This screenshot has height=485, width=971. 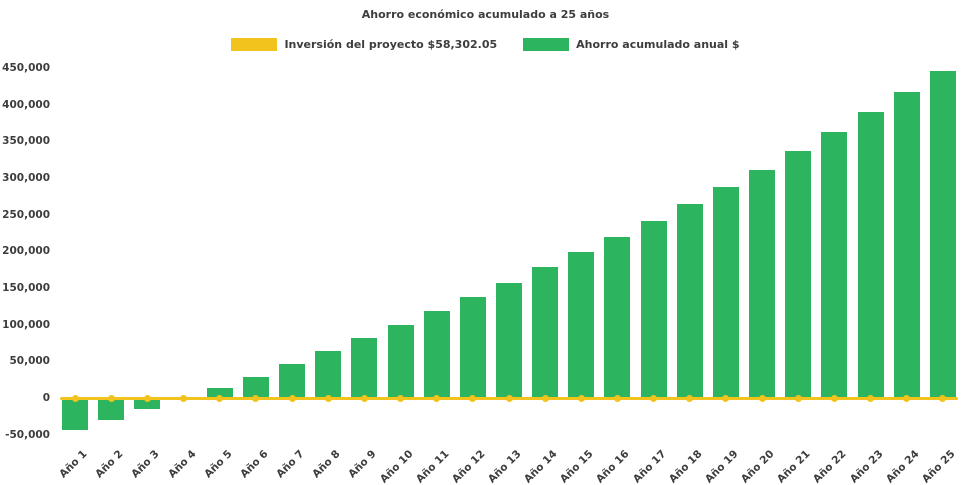 I want to click on bar-año-14, so click(x=545, y=332).